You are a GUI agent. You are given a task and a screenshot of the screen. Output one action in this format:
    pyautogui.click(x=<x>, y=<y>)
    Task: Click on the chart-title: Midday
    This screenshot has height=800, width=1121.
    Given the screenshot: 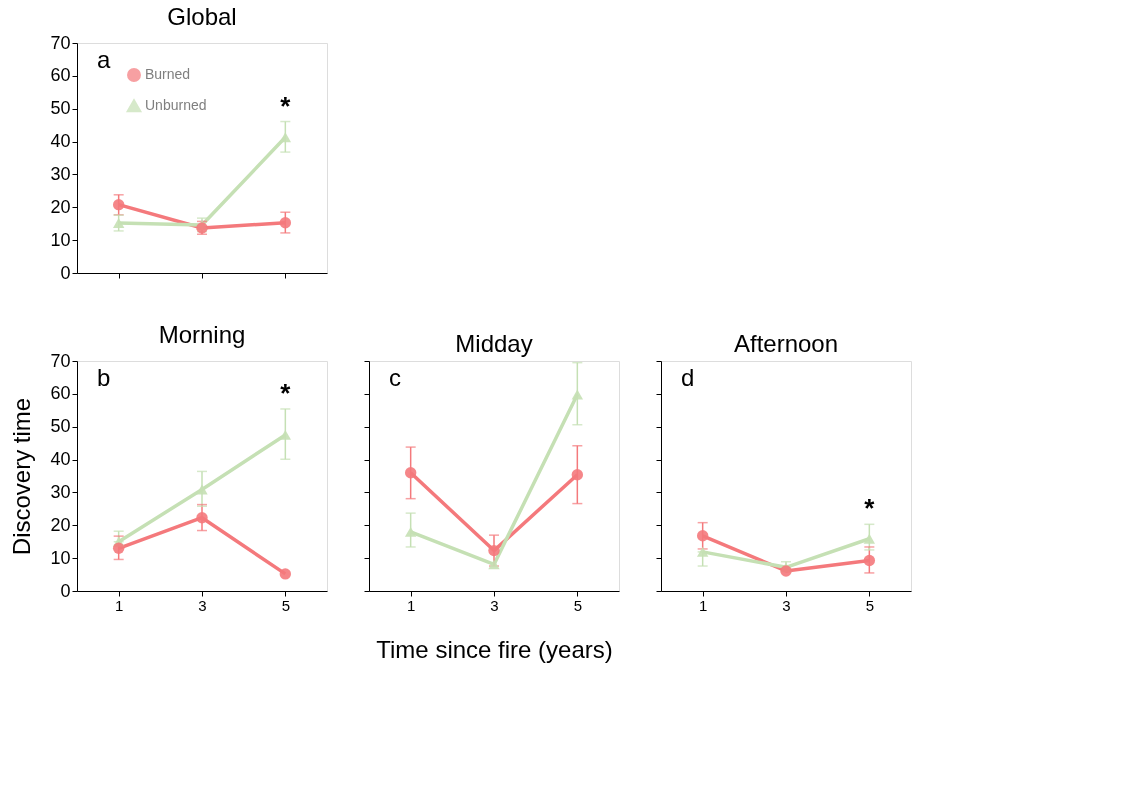 What is the action you would take?
    pyautogui.click(x=494, y=343)
    